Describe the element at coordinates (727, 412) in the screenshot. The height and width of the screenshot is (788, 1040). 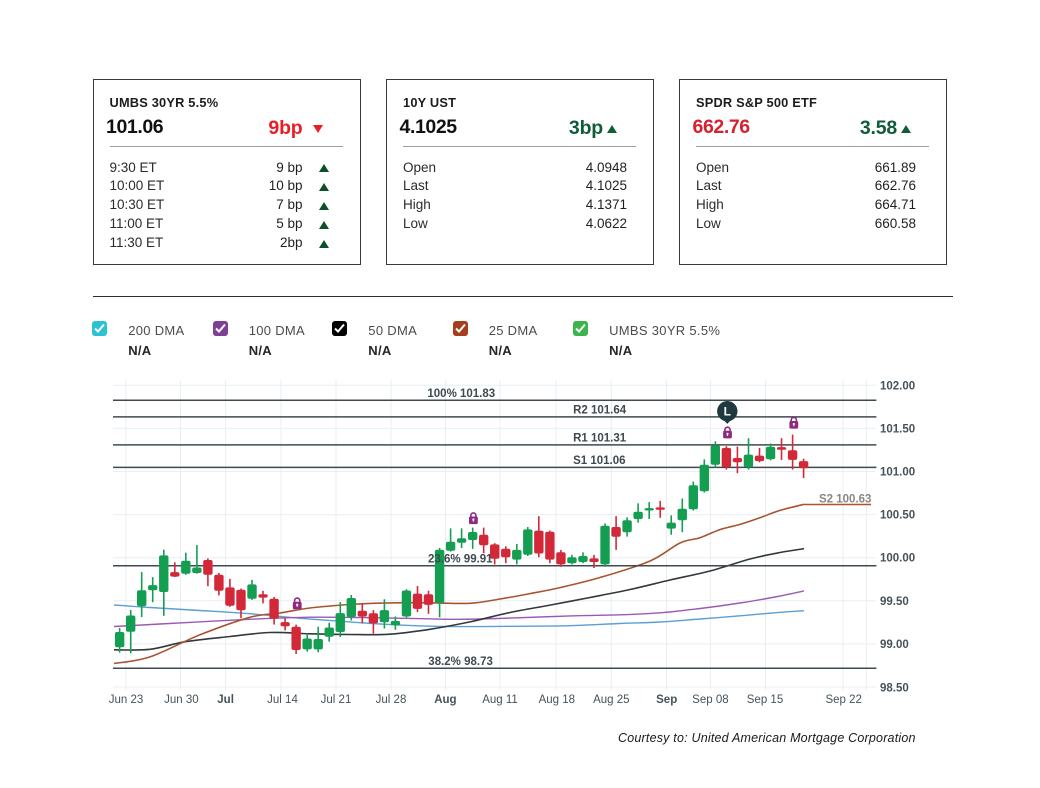
I see `svg-text: L` at that location.